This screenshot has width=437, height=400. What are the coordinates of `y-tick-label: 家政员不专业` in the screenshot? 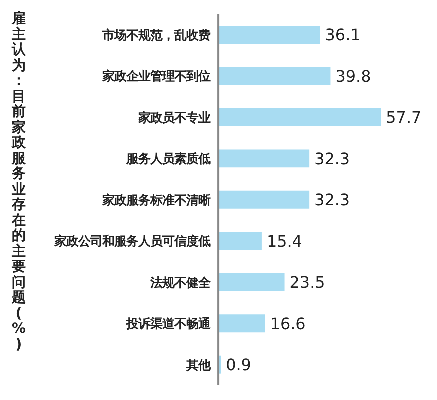 It's located at (174, 117).